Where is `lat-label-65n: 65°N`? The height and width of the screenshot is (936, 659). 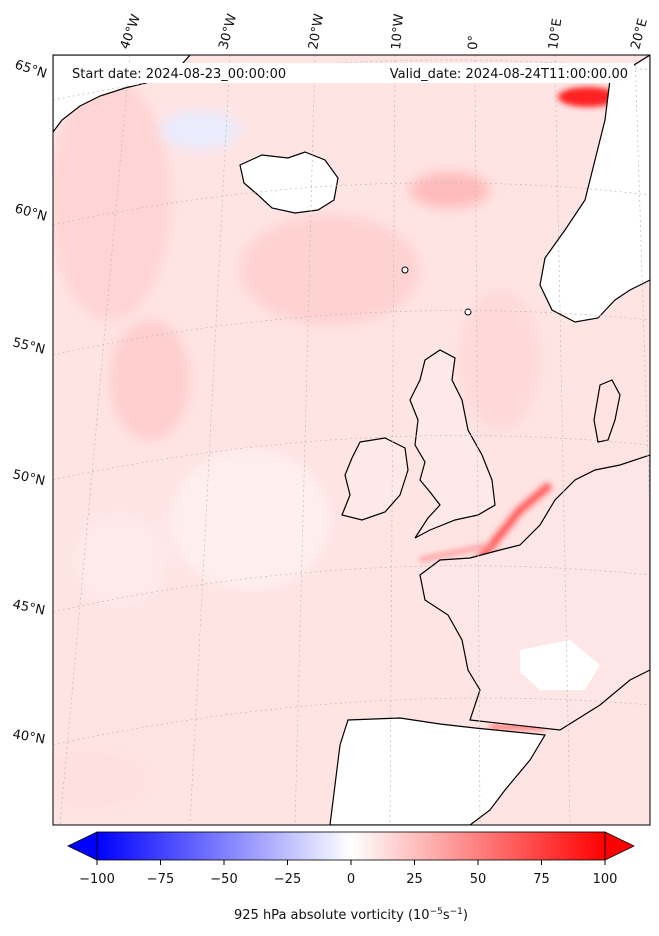 lat-label-65n: 65°N is located at coordinates (31, 70).